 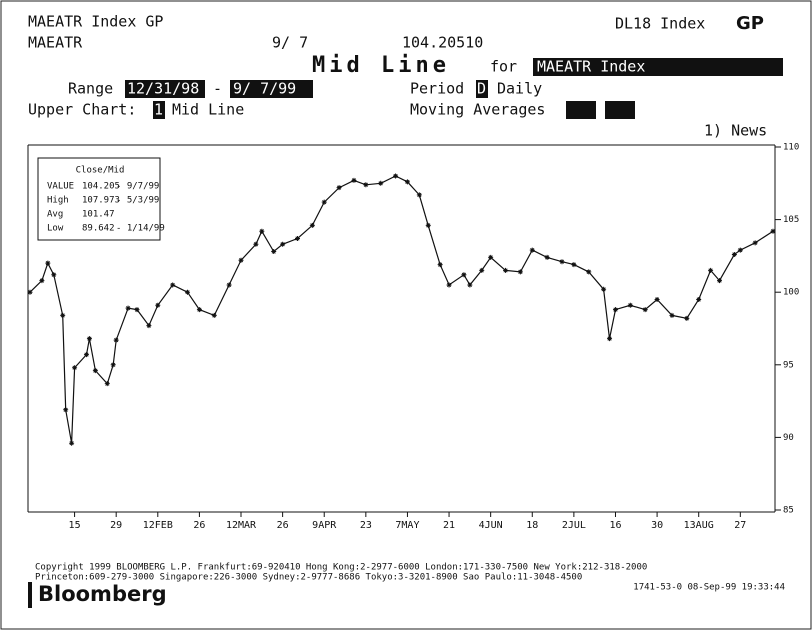 I want to click on for-label: for, so click(x=503, y=67).